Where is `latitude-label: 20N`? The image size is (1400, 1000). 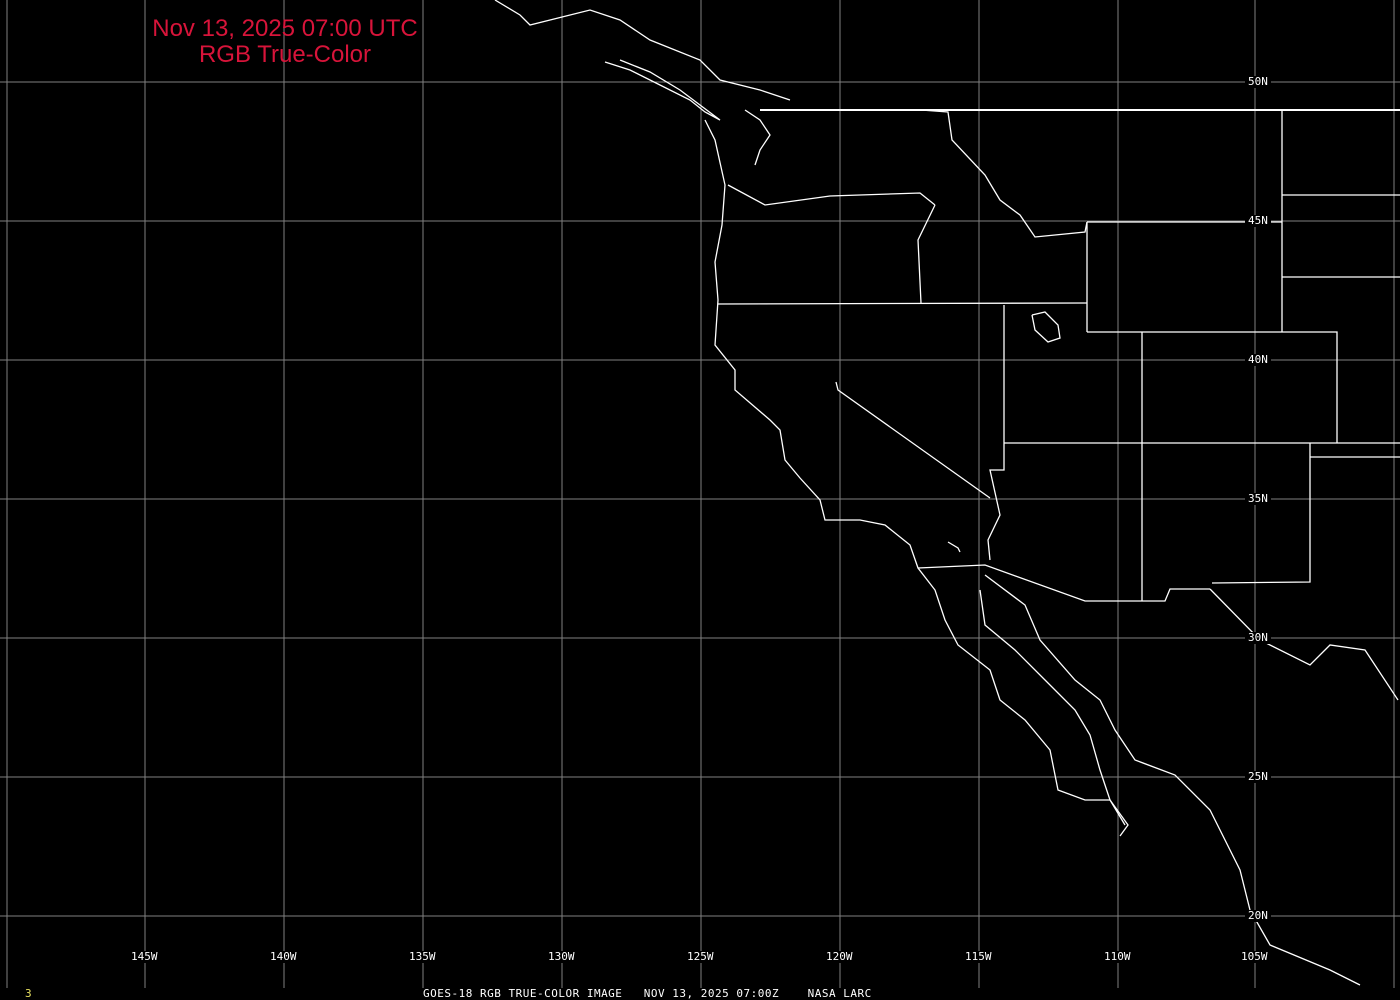
latitude-label: 20N is located at coordinates (1258, 916).